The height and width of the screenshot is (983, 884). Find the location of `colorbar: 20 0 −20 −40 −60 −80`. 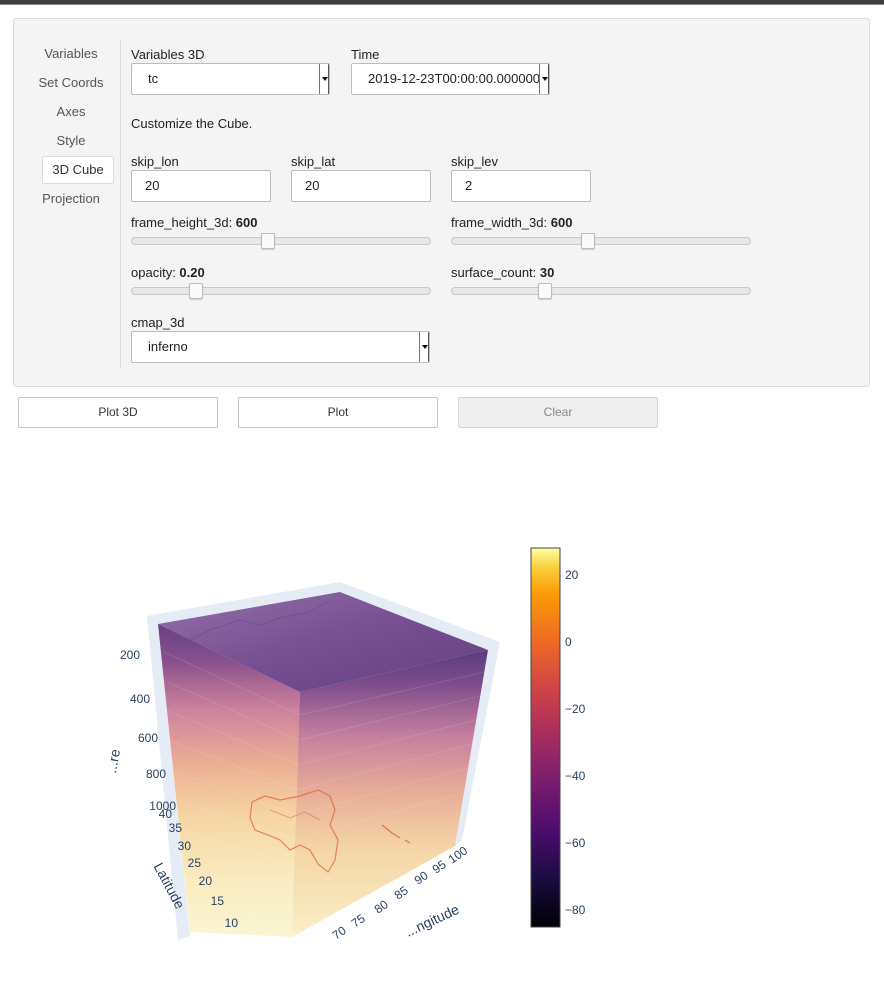

colorbar: 20 0 −20 −40 −60 −80 is located at coordinates (558, 737).